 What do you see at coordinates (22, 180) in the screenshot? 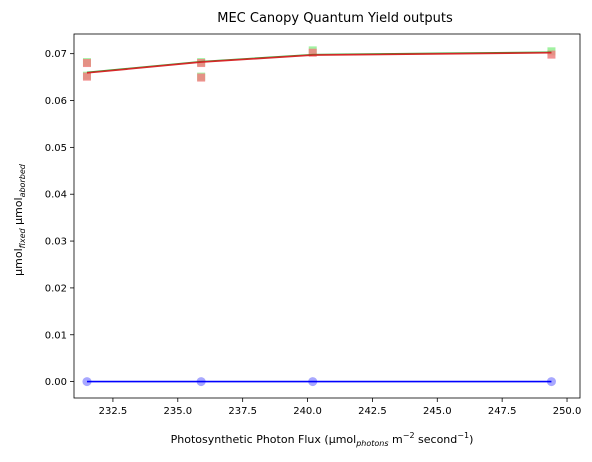
I see `y-axis-label-subscript: aborbed` at bounding box center [22, 180].